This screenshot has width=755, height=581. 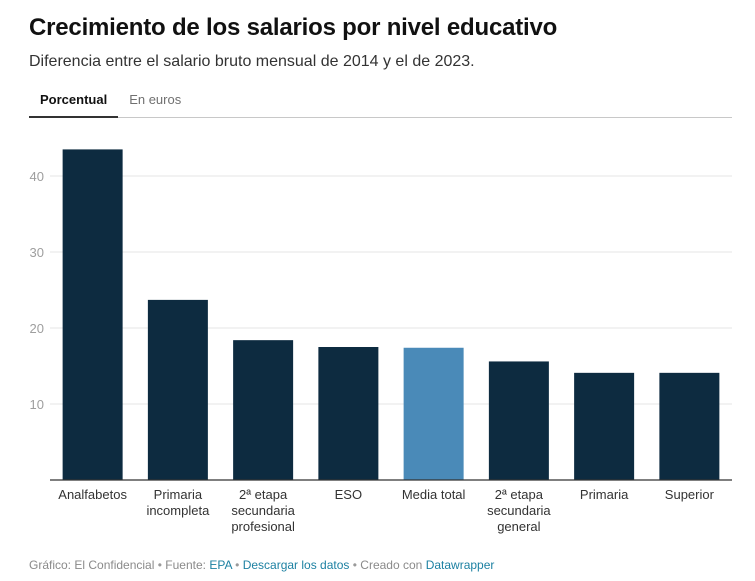 I want to click on x-tick-label: ESO, so click(x=348, y=494).